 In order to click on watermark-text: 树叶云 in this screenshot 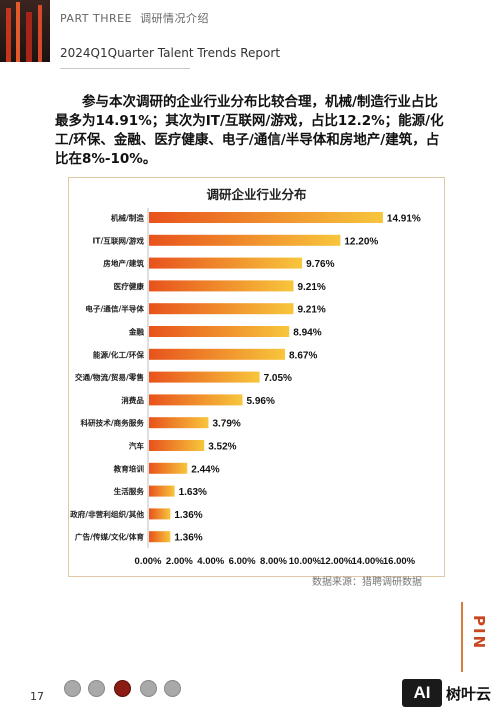, I will do `click(469, 693)`.